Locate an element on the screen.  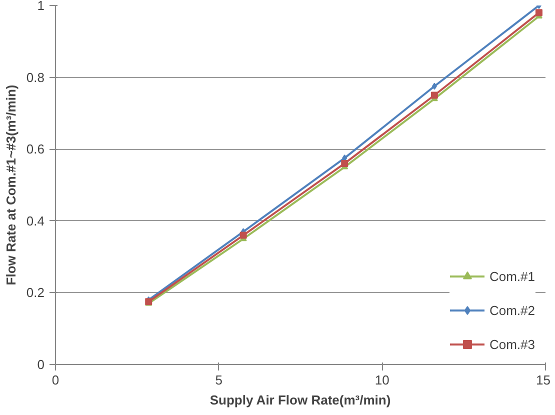
y-axis-title: Flow Rate at Com.#1~#3(m³/min) is located at coordinates (10, 185).